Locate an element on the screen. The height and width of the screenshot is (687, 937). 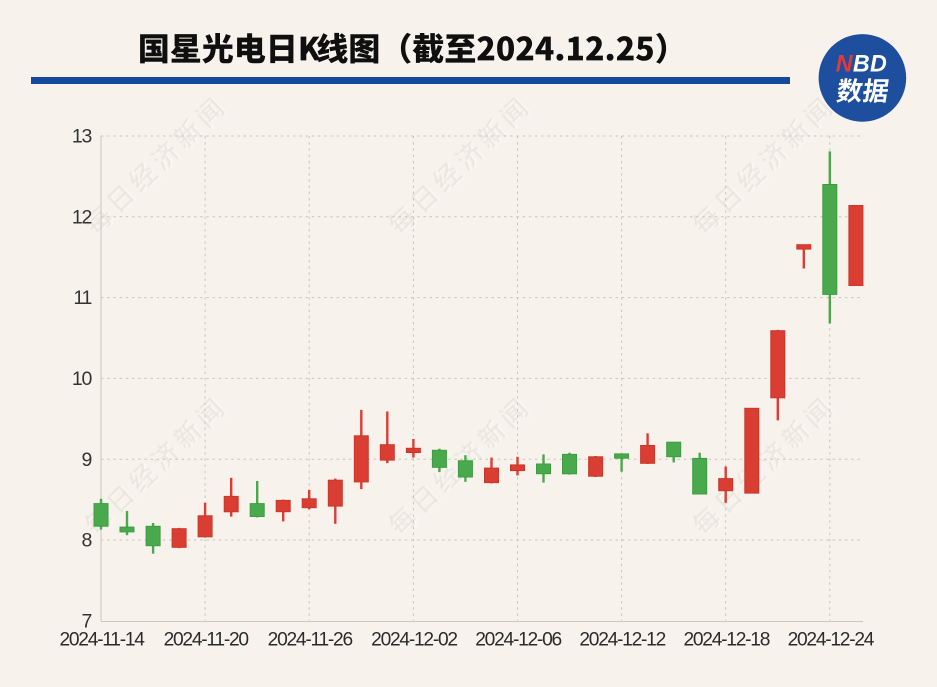
svg-text: 12 is located at coordinates (82, 217).